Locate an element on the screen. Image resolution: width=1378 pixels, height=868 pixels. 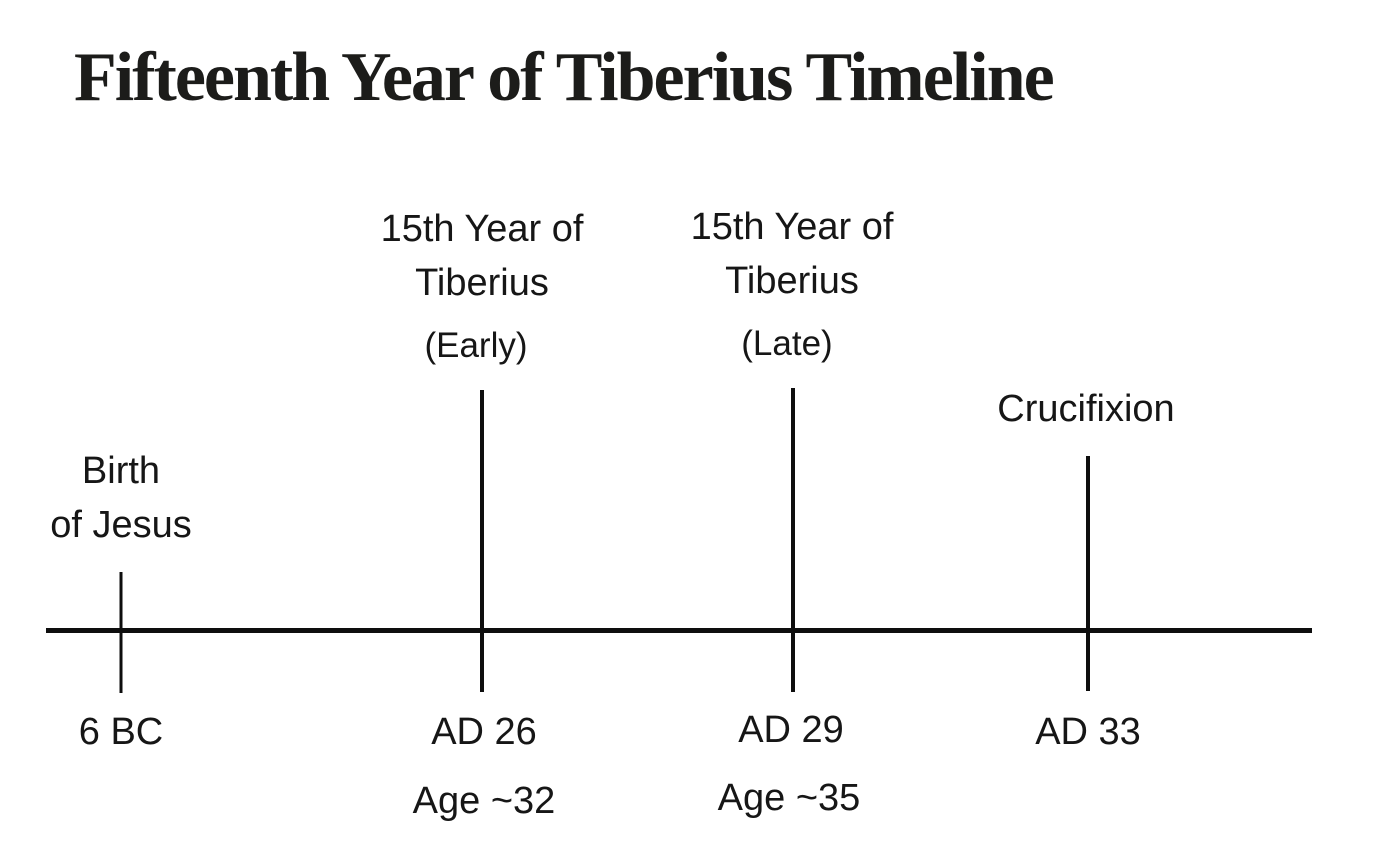
year-label-ad29: AD 29 is located at coordinates (791, 730).